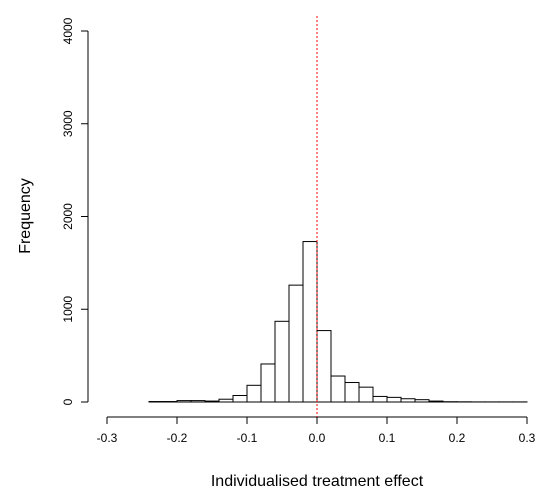 Image resolution: width=542 pixels, height=501 pixels. What do you see at coordinates (68, 309) in the screenshot?
I see `y-tick-label: 1000` at bounding box center [68, 309].